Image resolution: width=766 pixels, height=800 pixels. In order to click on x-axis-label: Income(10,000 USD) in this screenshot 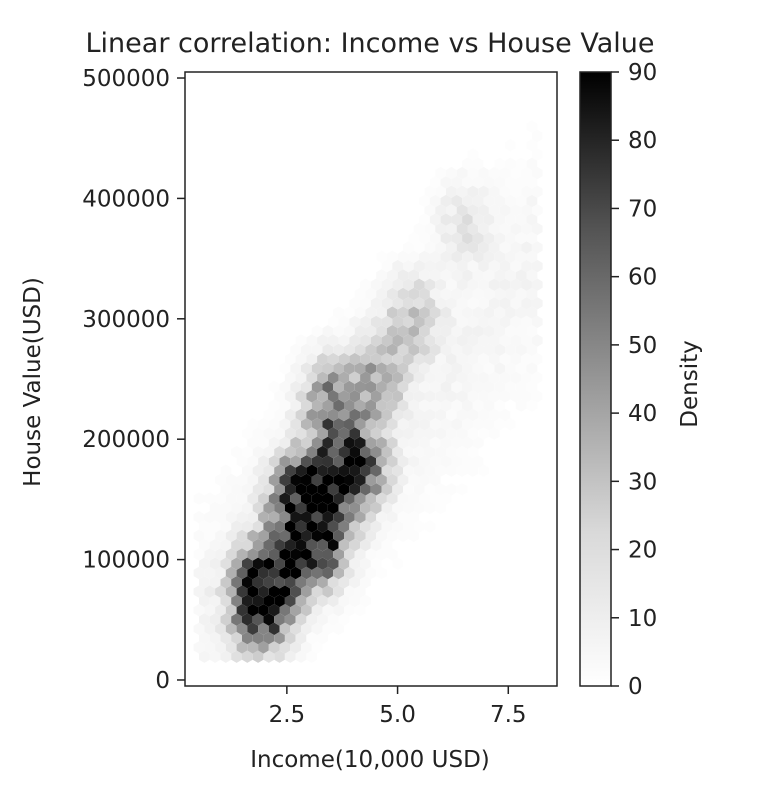, I will do `click(370, 760)`.